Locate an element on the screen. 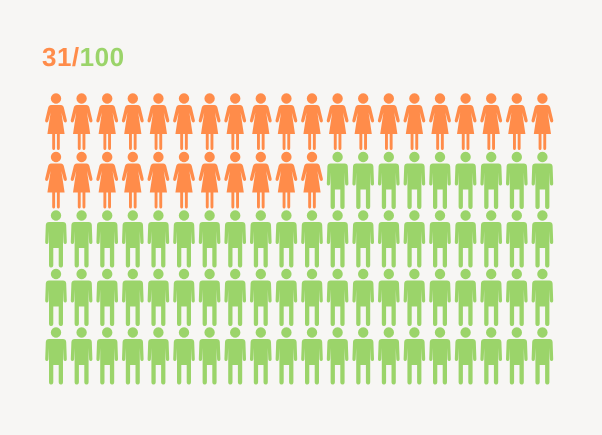 This screenshot has width=602, height=435. numerator-label: 31 is located at coordinates (57, 57).